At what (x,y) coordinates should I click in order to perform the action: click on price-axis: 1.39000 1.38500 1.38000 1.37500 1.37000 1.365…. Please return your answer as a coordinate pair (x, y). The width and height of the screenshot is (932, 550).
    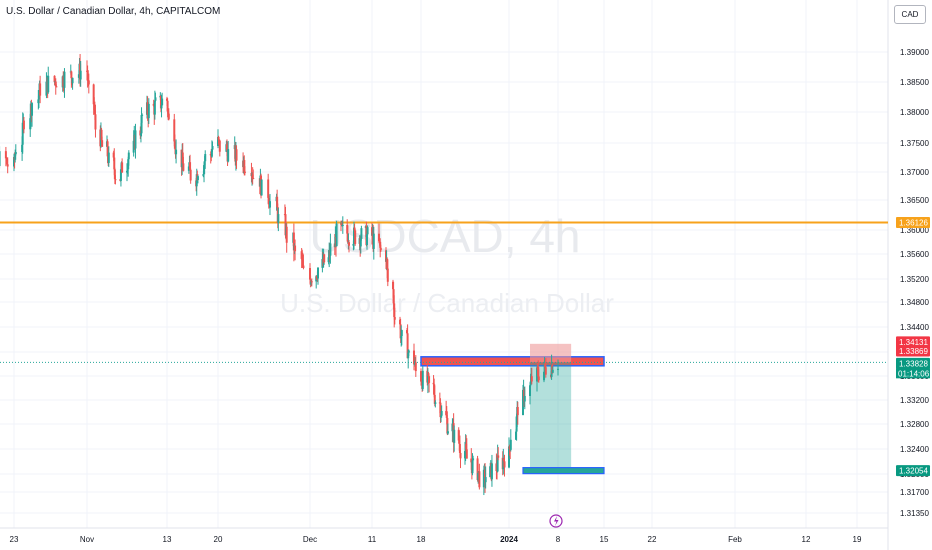
    Looking at the image, I should click on (914, 283).